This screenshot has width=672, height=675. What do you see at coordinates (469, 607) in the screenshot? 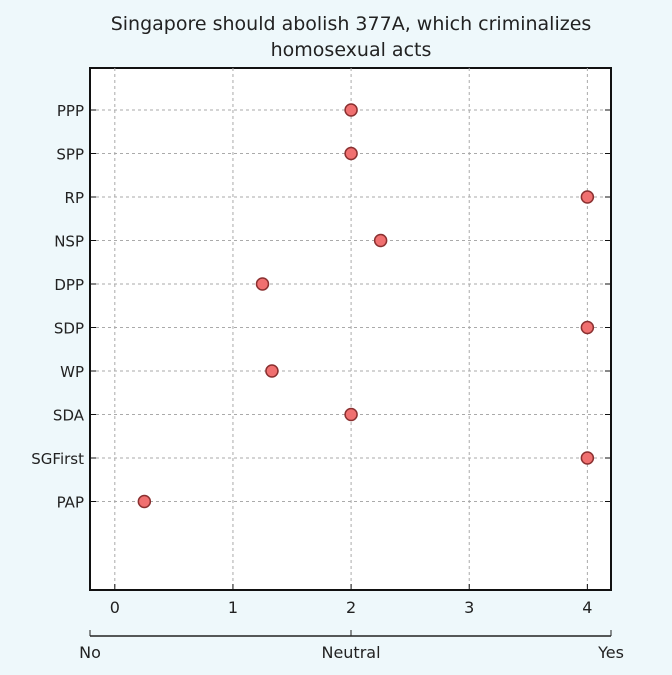
I see `x-tick-label: 3` at bounding box center [469, 607].